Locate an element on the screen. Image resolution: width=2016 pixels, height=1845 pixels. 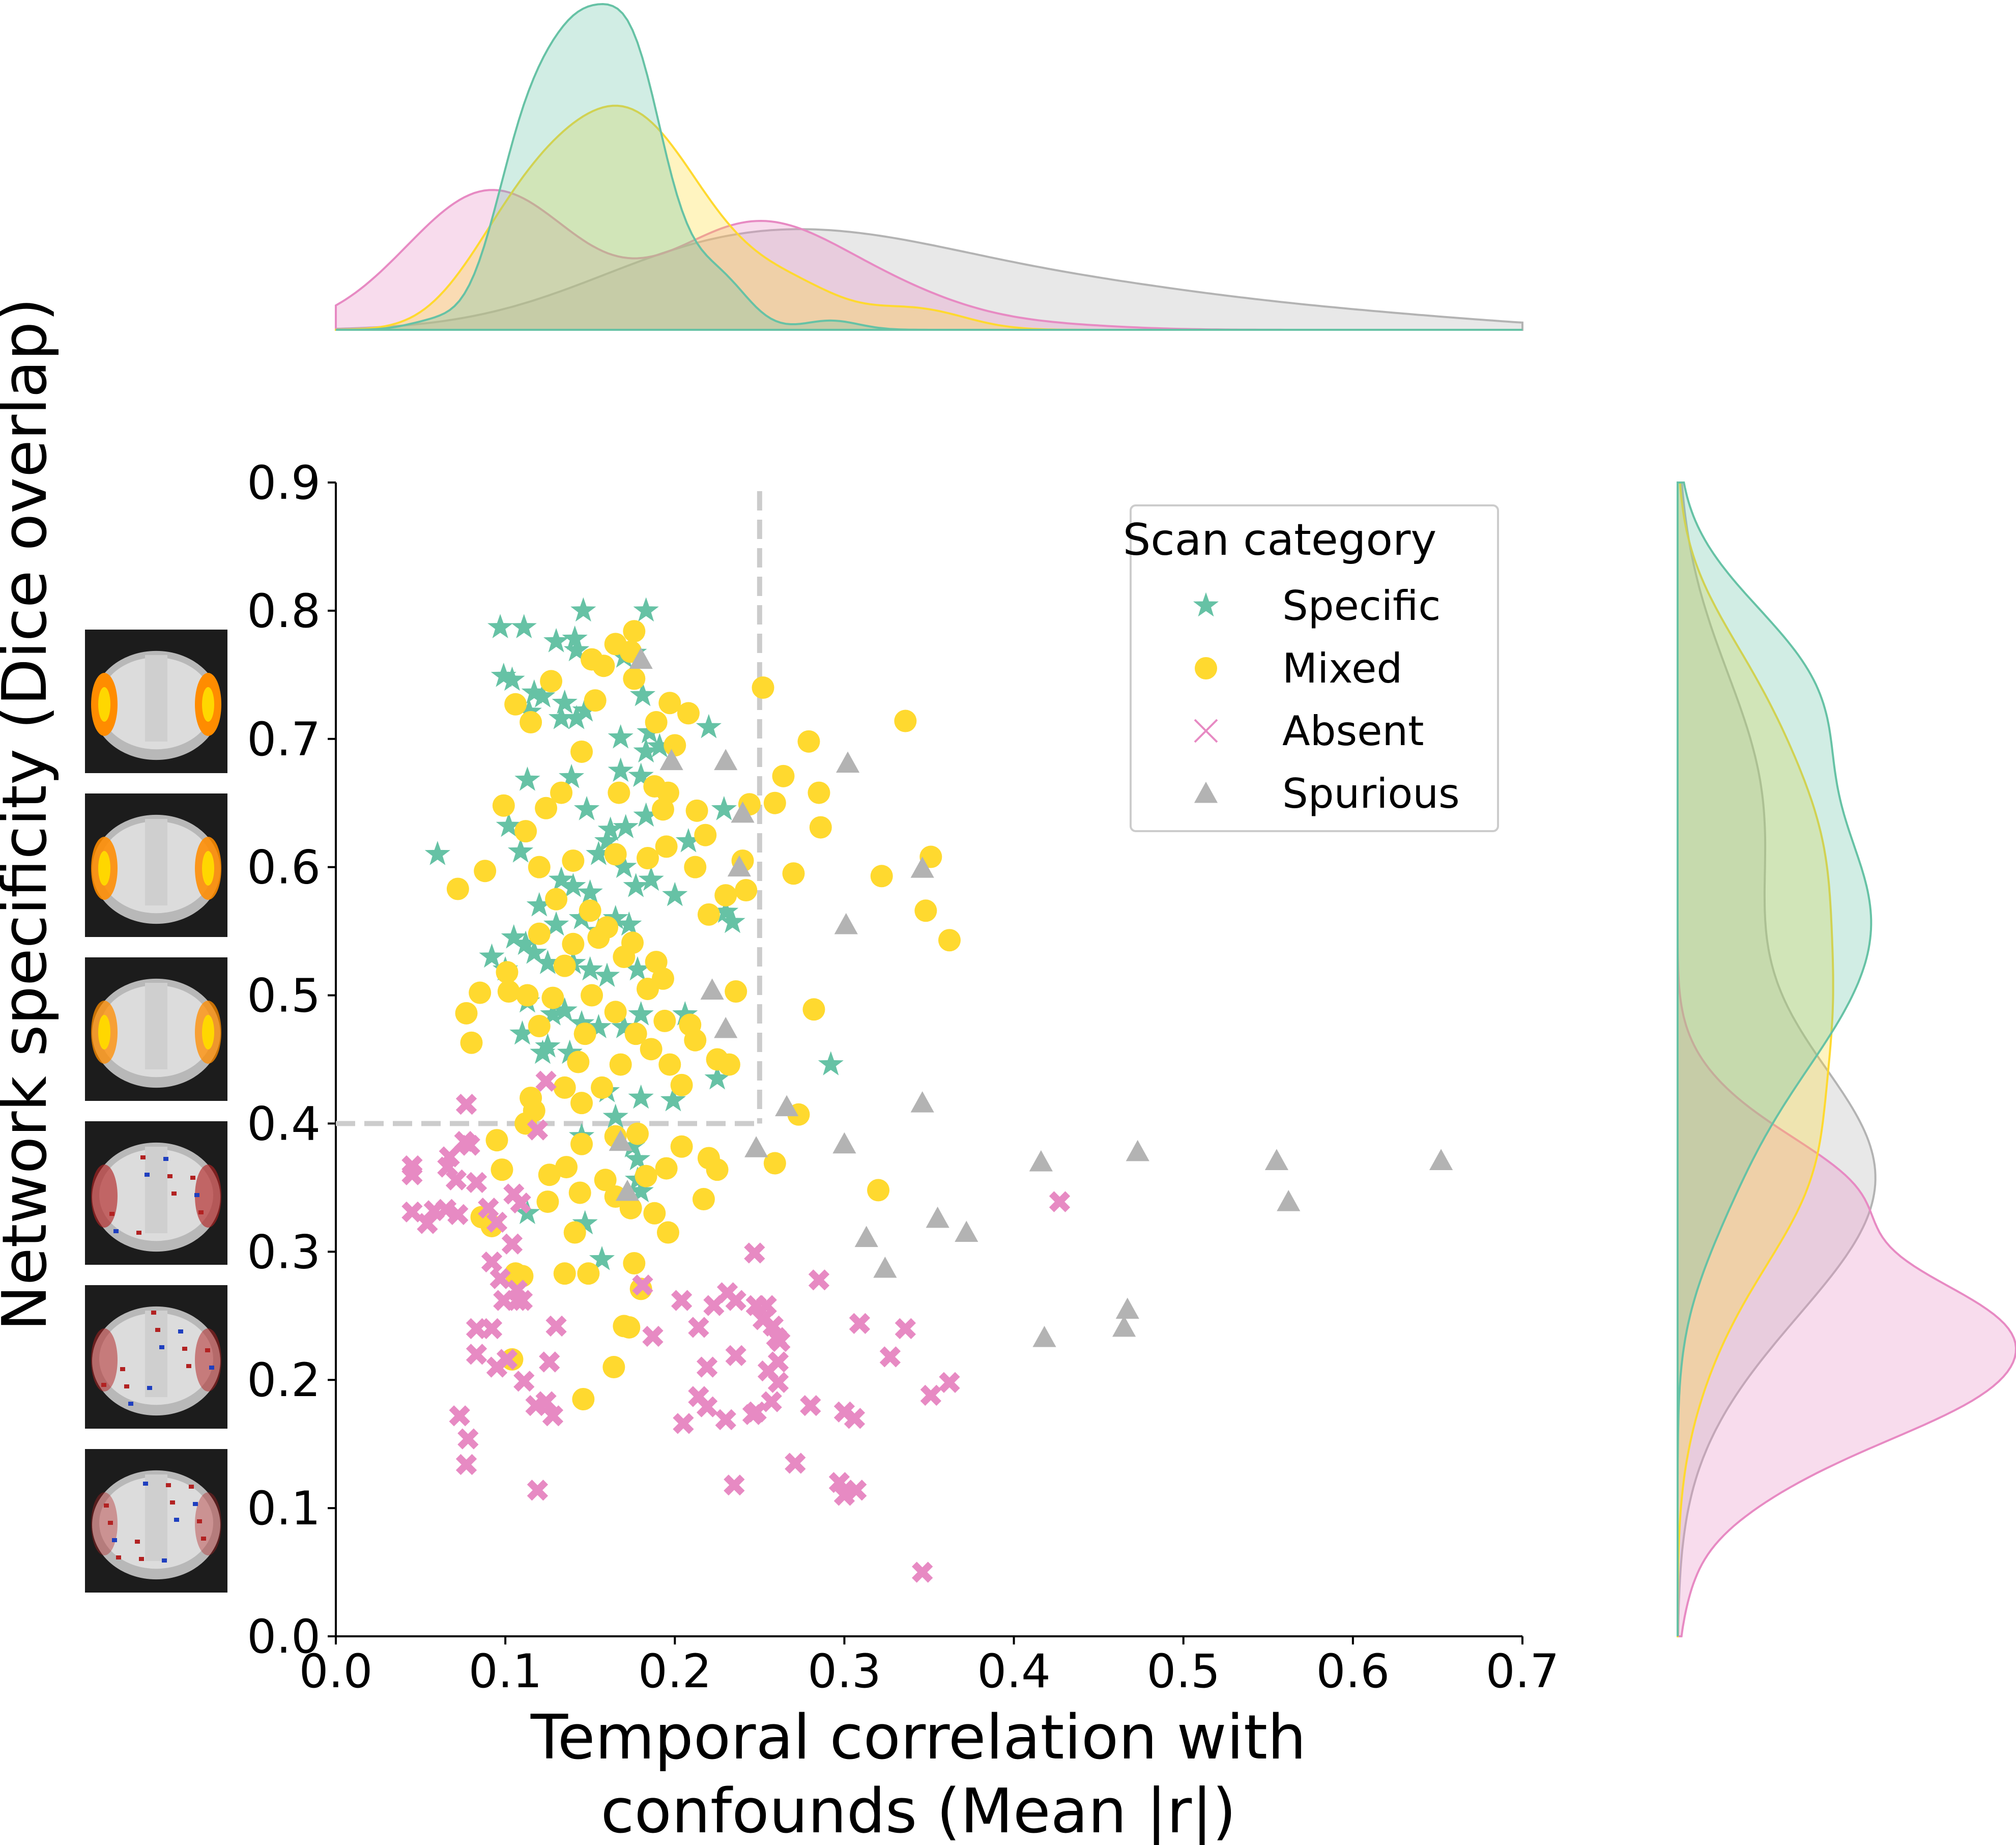
x-tick-label: 0.5 is located at coordinates (1183, 1671).